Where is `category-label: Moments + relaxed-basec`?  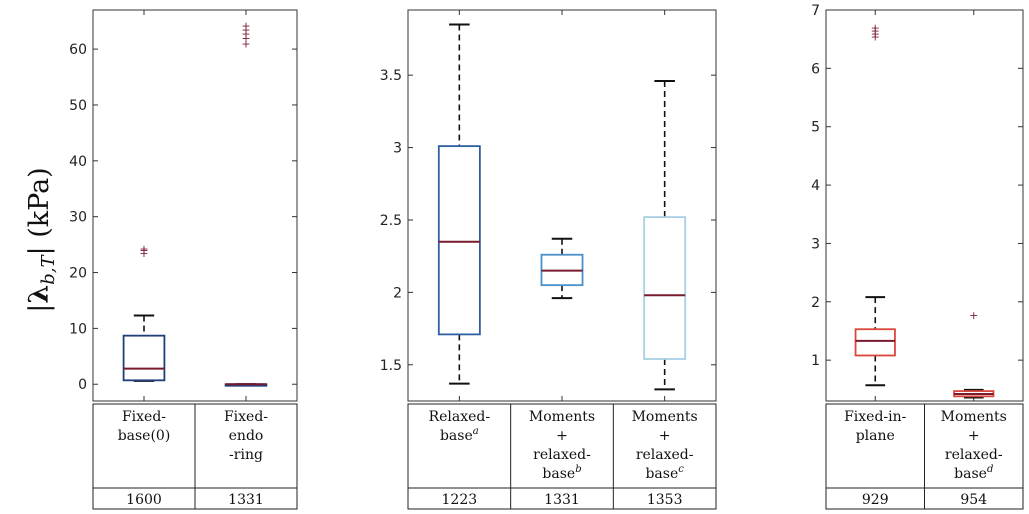 category-label: Moments + relaxed-basec is located at coordinates (665, 445).